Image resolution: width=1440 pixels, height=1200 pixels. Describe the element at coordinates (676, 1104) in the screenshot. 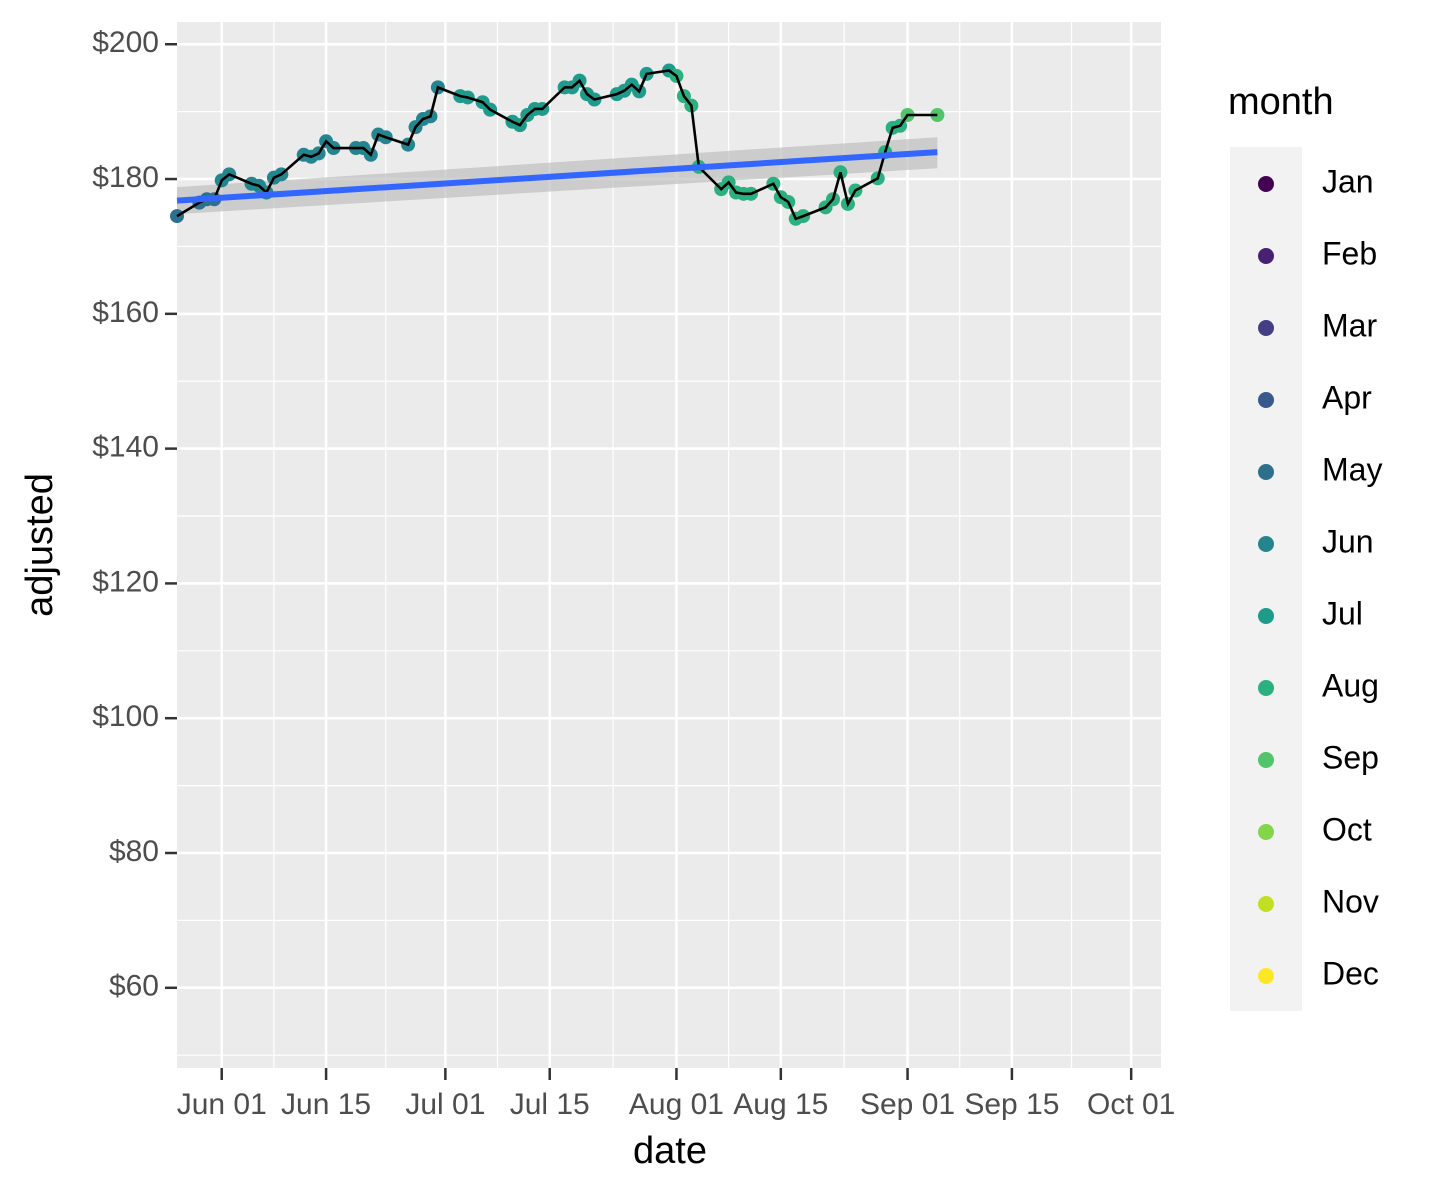

I see `x-tick-label: Aug 01` at that location.